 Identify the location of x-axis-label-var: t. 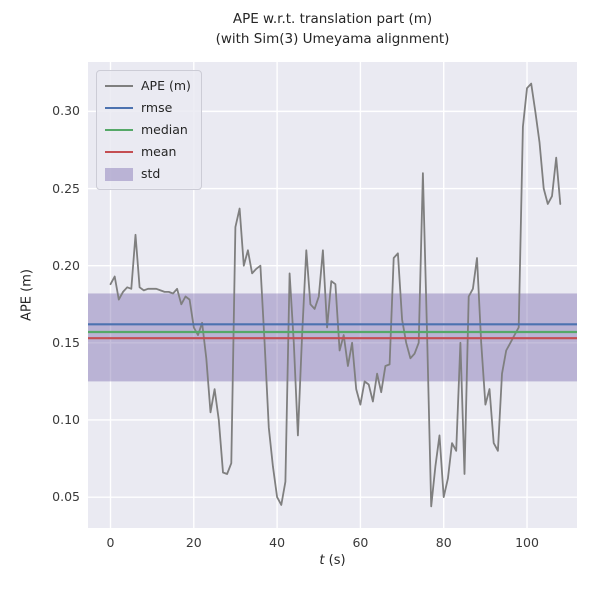
(322, 560).